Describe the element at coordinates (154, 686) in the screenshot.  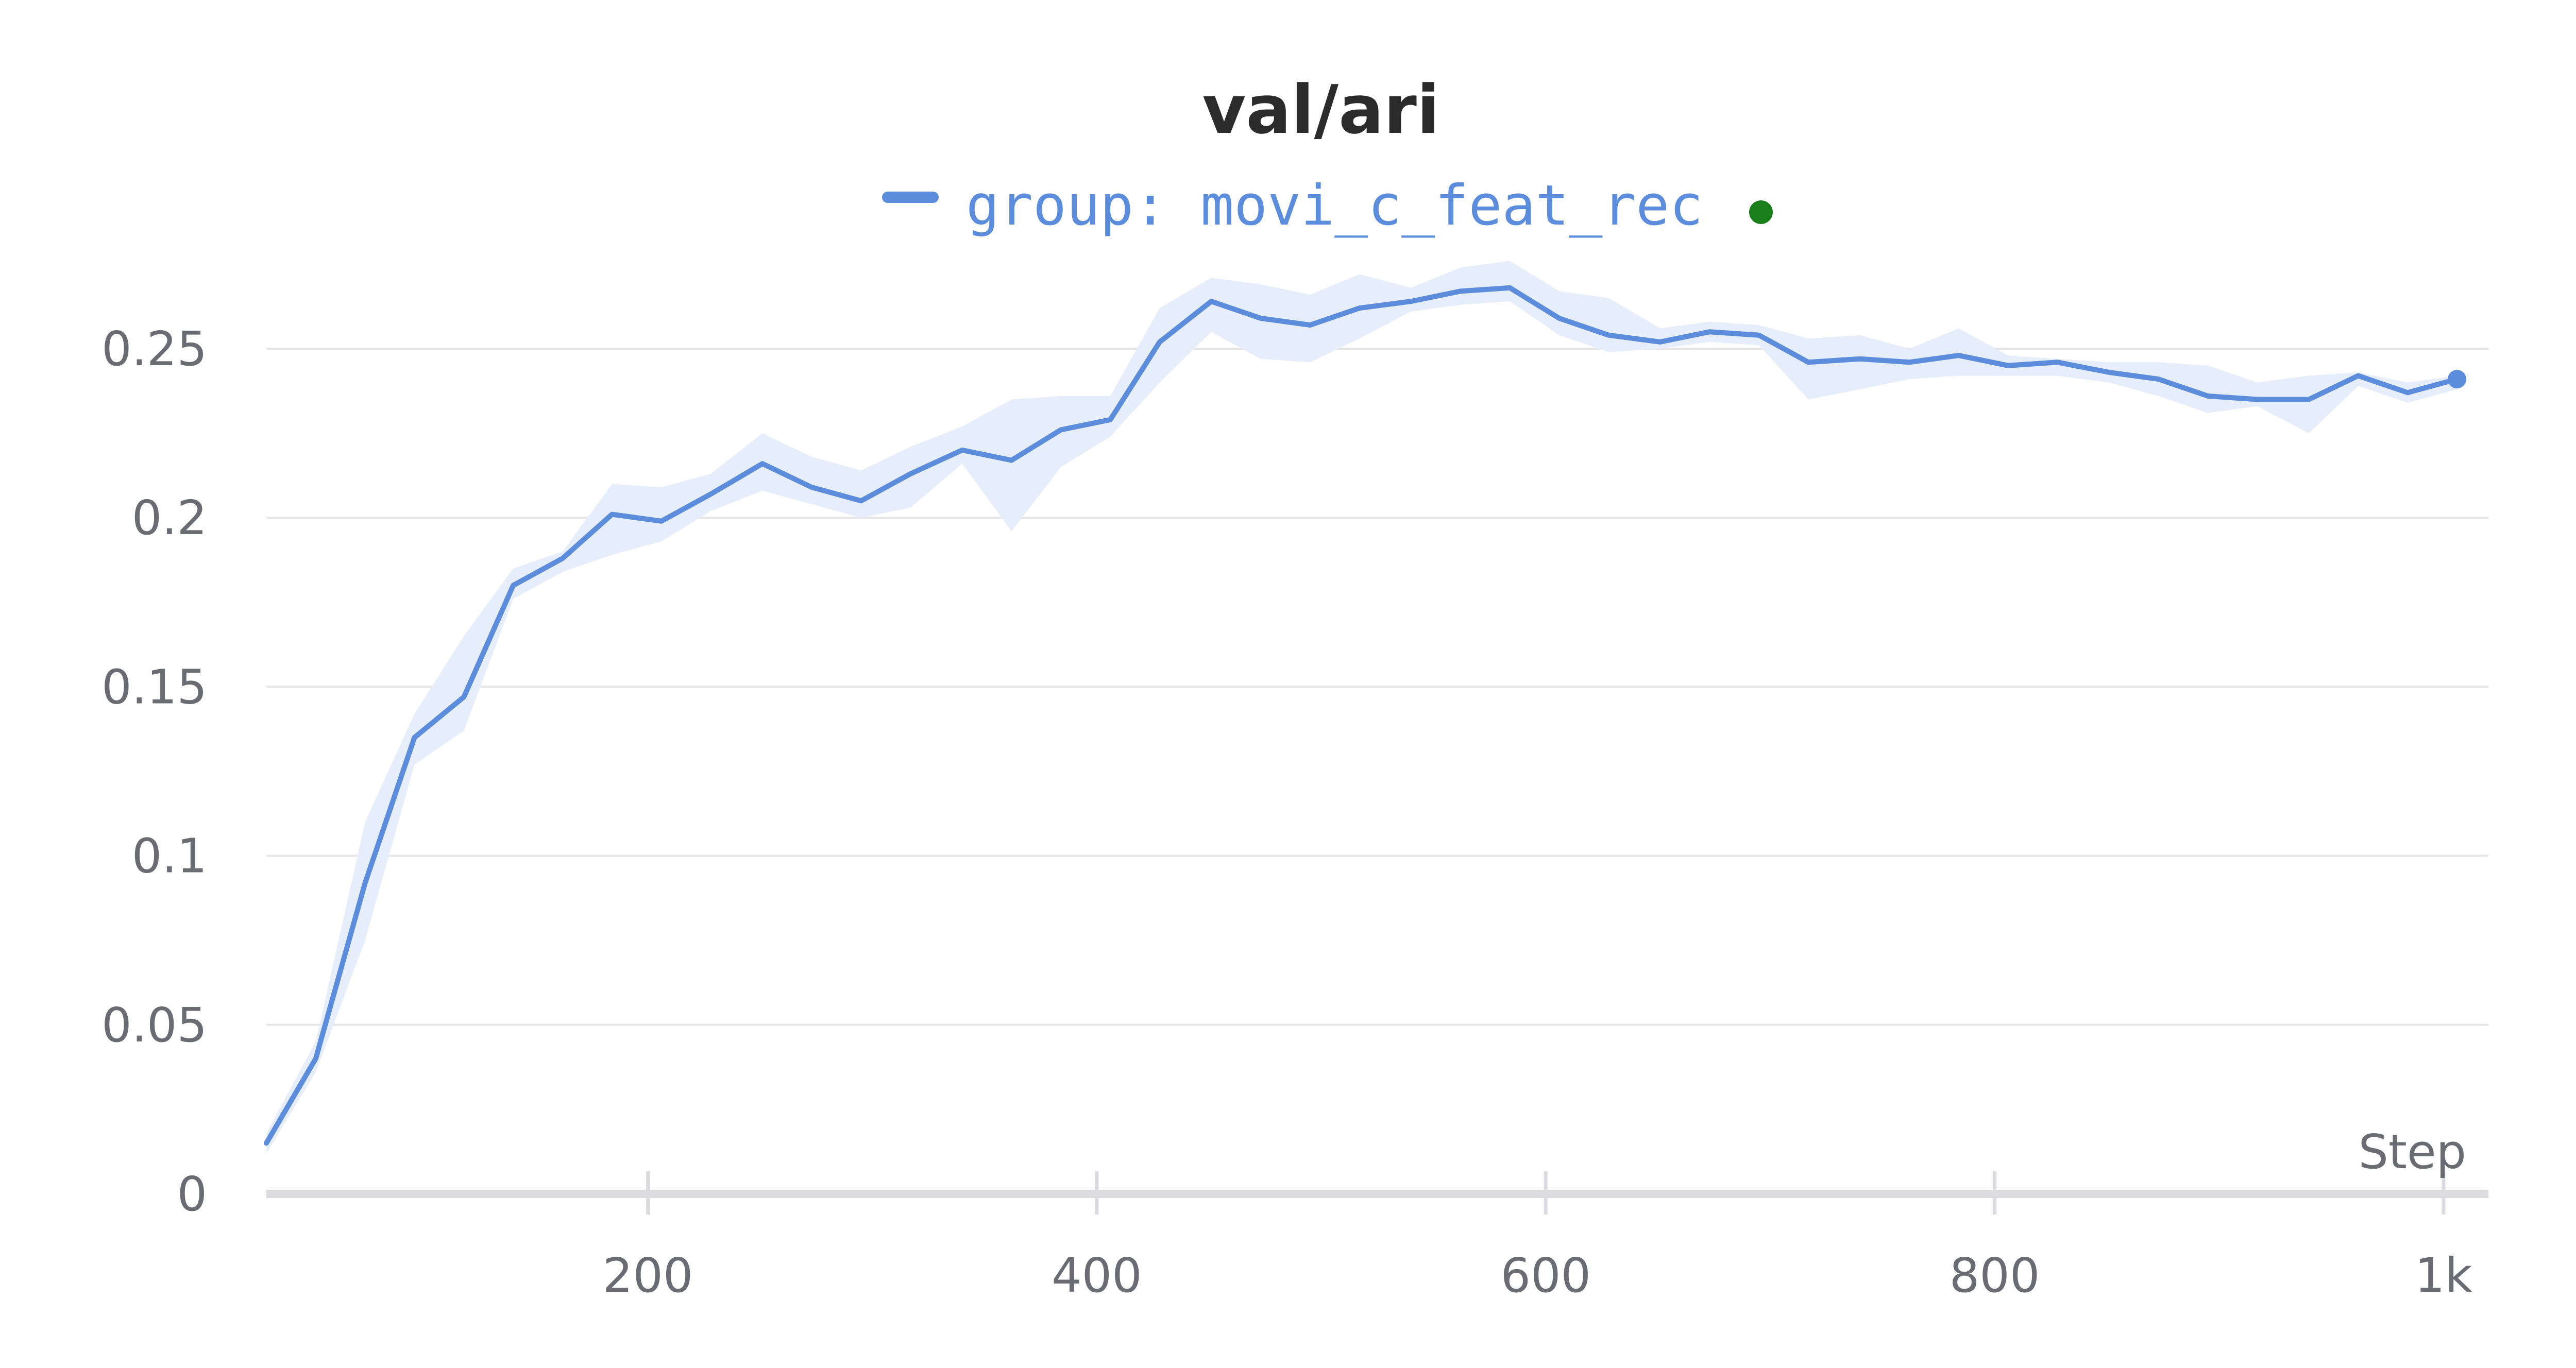
I see `y-tick-label: 0.15` at that location.